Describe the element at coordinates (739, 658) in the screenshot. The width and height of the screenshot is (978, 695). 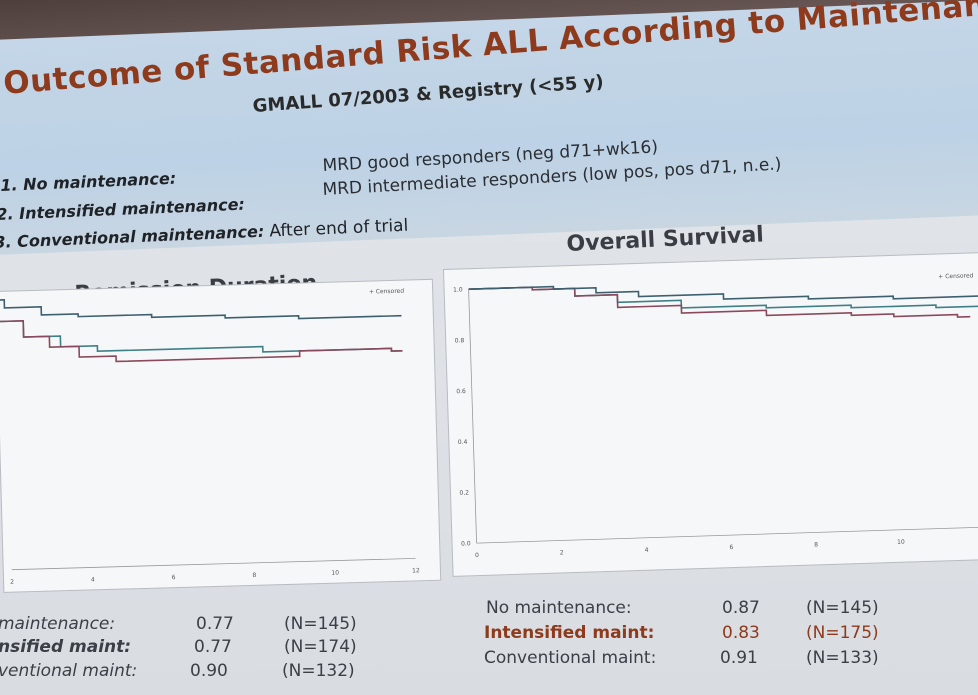
I see `result-value: 0.91` at that location.